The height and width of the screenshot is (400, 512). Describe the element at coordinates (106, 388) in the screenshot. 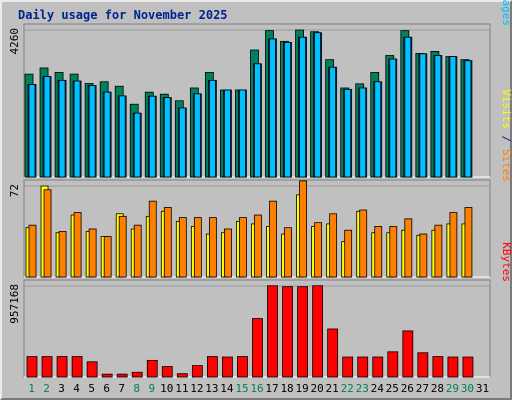

I see `day-tick-label: 6` at that location.